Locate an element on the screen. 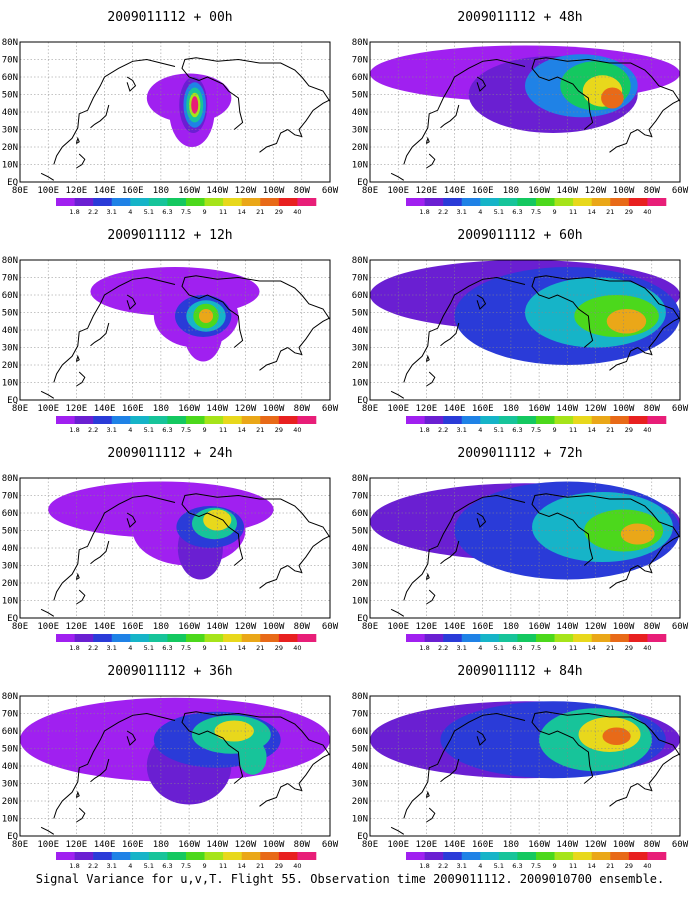 This screenshot has width=700, height=900. panel-title: 2009011112 + 60h is located at coordinates (520, 235).